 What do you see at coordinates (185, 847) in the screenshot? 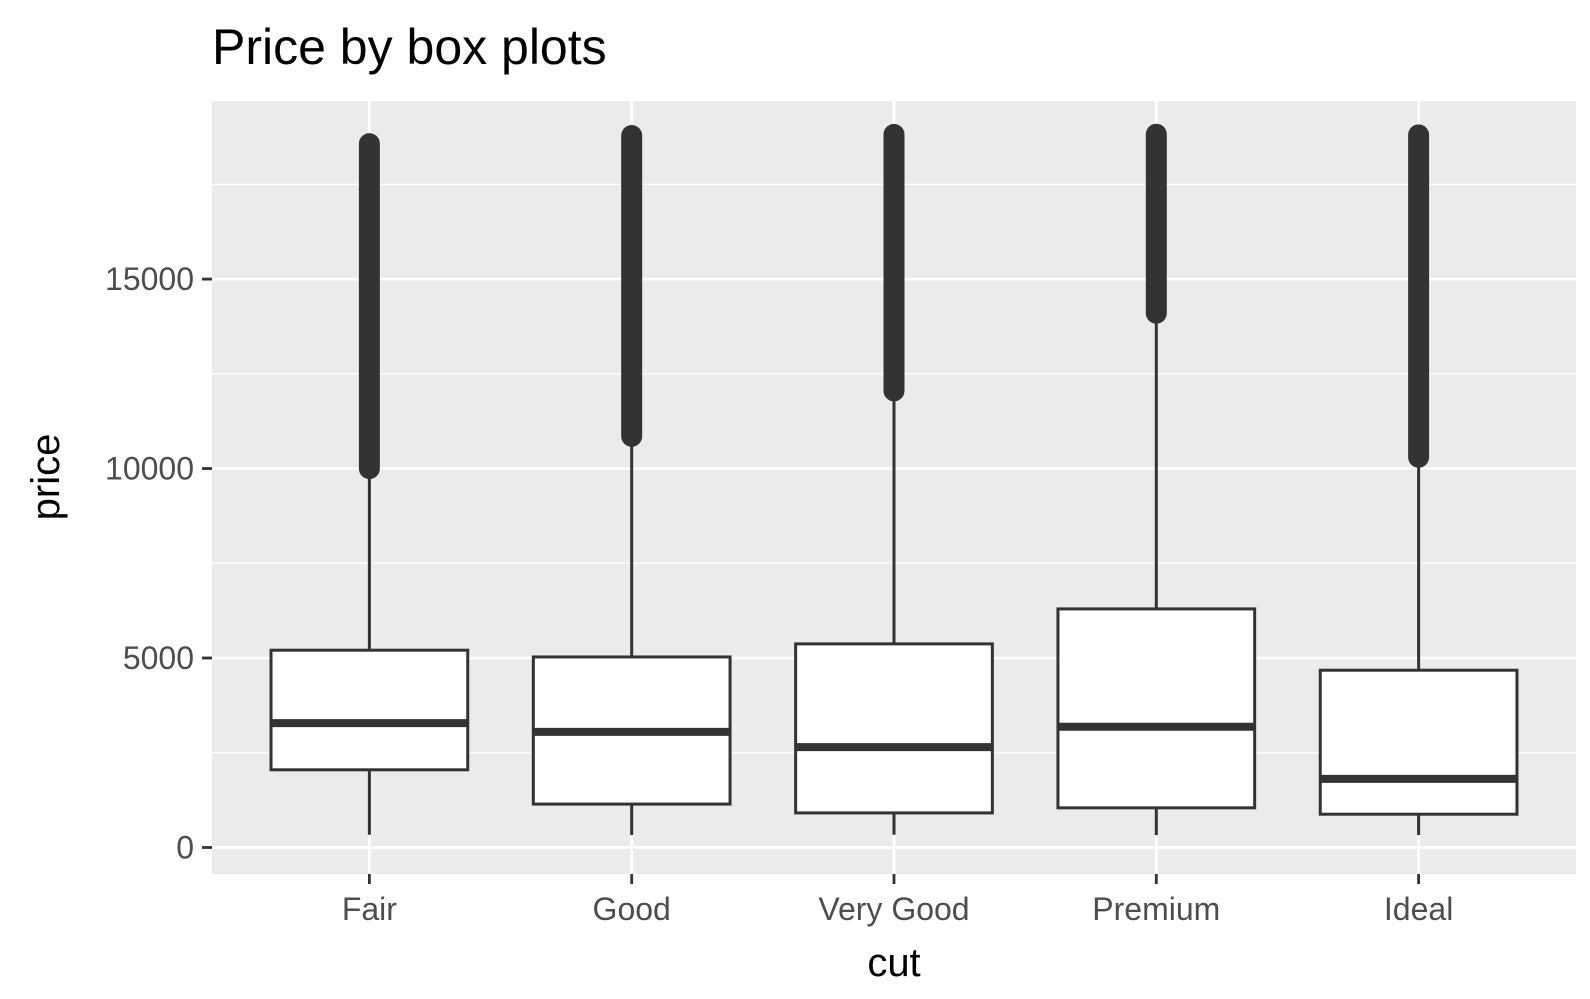
I see `y-tick-label: 0` at bounding box center [185, 847].